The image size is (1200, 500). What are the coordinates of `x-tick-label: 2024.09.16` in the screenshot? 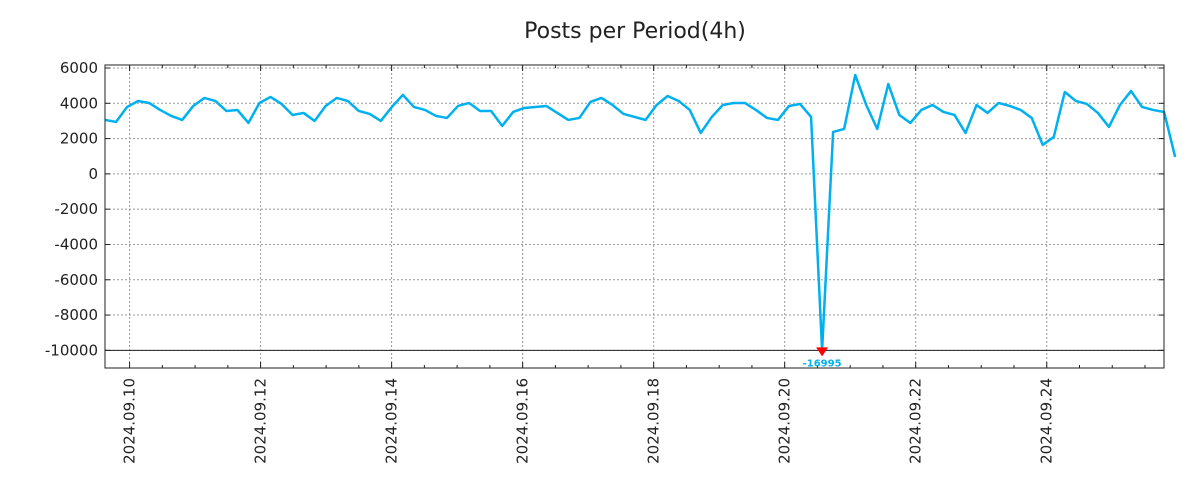 It's located at (523, 421).